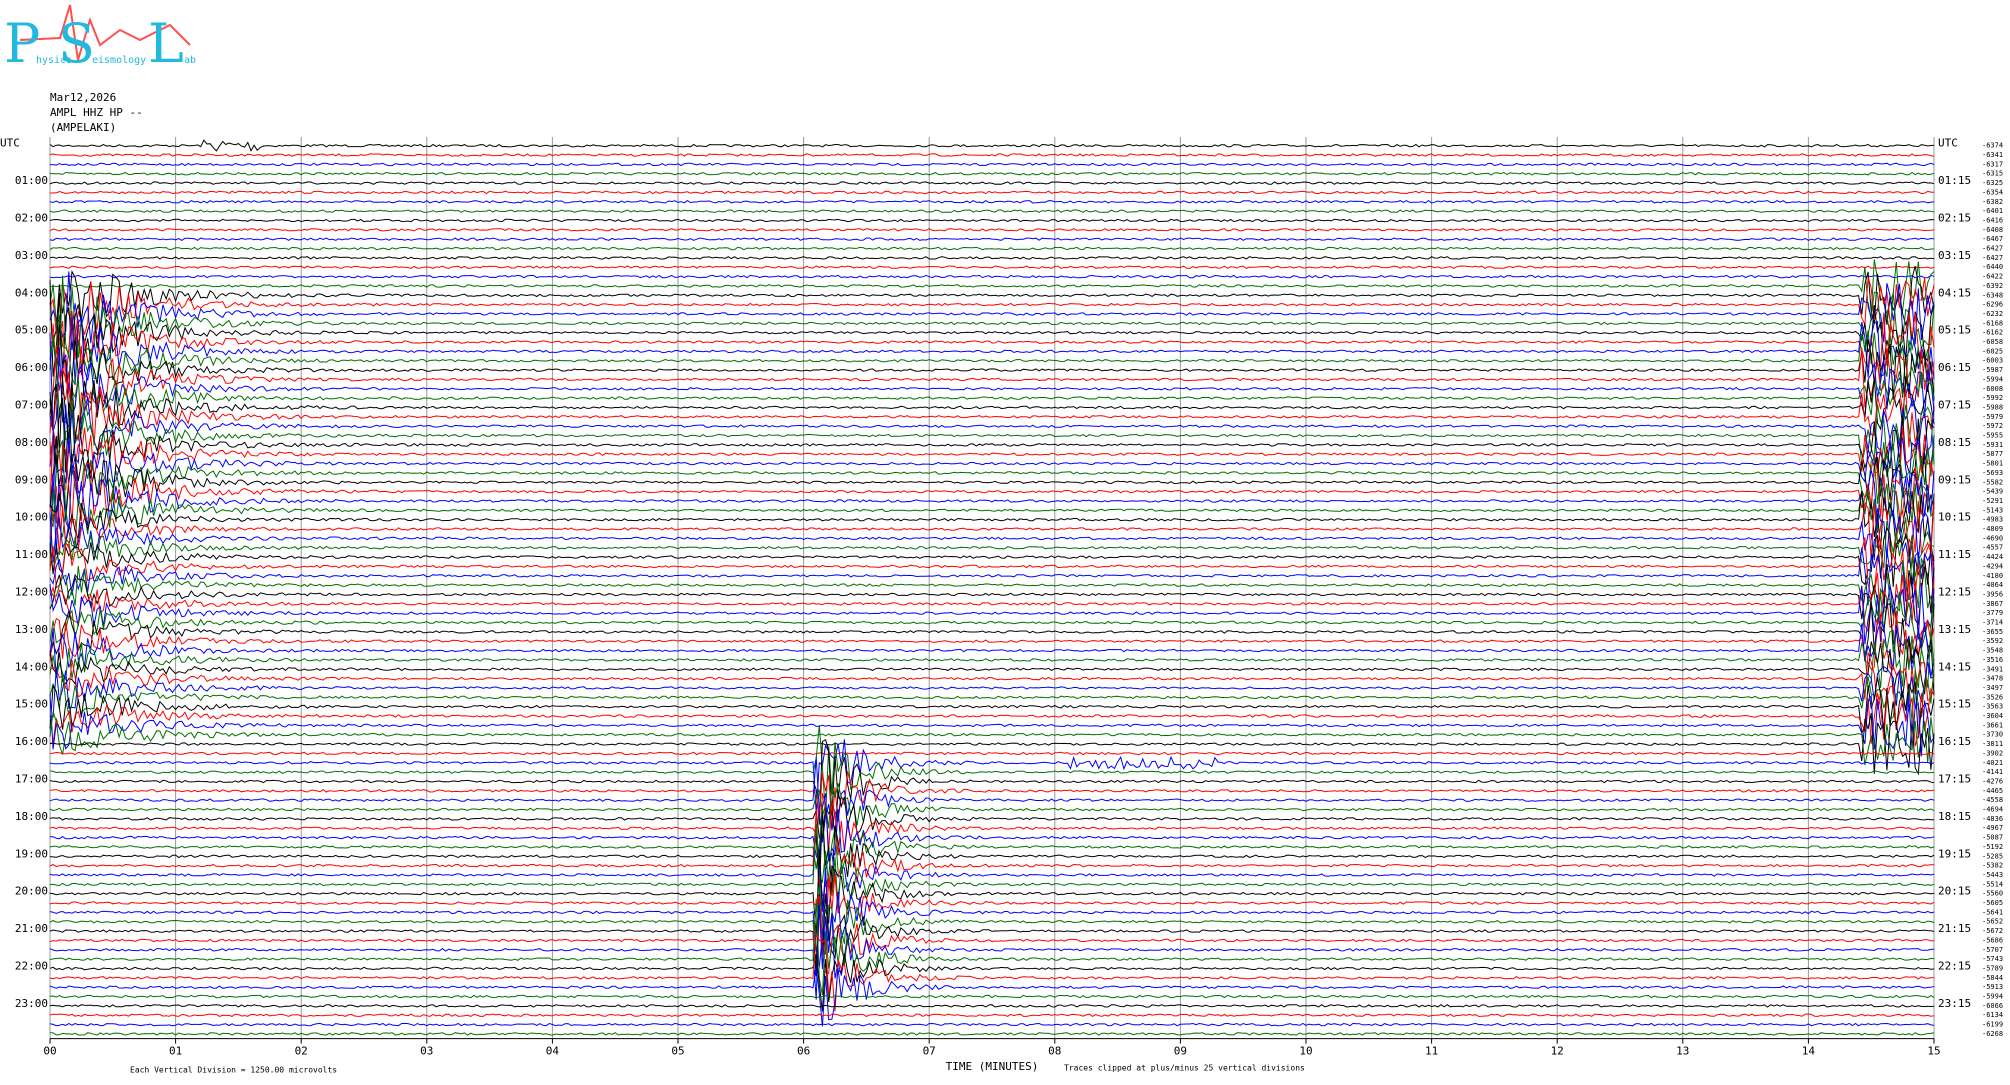 This screenshot has height=1085, width=2010. I want to click on logo-letter: P, so click(22, 43).